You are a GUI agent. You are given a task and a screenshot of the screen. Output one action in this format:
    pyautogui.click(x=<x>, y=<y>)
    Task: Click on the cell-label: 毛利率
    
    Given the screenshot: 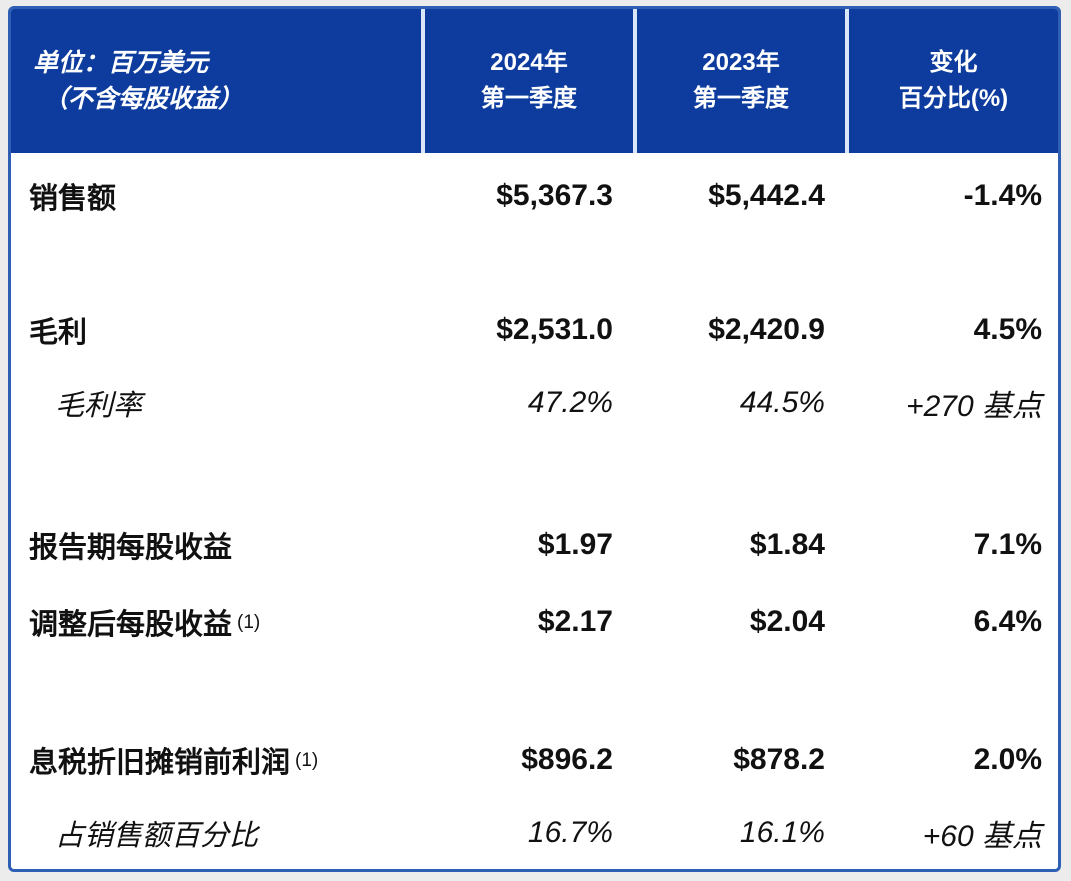 What is the action you would take?
    pyautogui.click(x=99, y=406)
    